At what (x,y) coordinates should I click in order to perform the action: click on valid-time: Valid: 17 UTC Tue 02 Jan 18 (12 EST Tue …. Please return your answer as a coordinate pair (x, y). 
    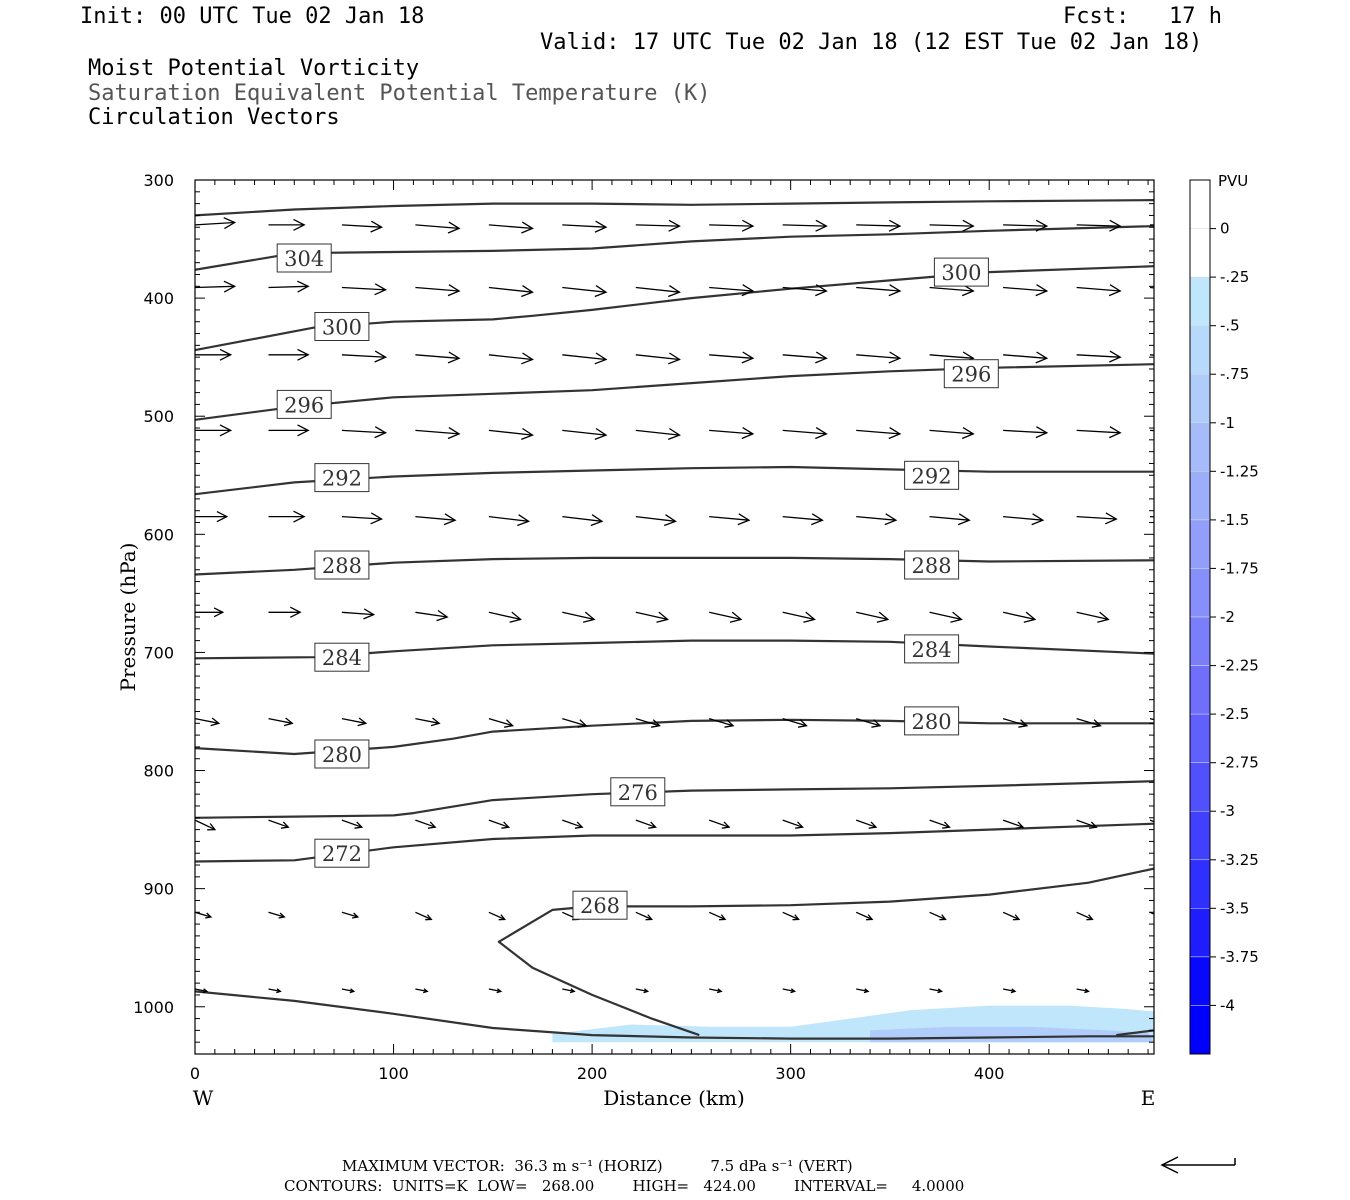
    Looking at the image, I should click on (871, 42).